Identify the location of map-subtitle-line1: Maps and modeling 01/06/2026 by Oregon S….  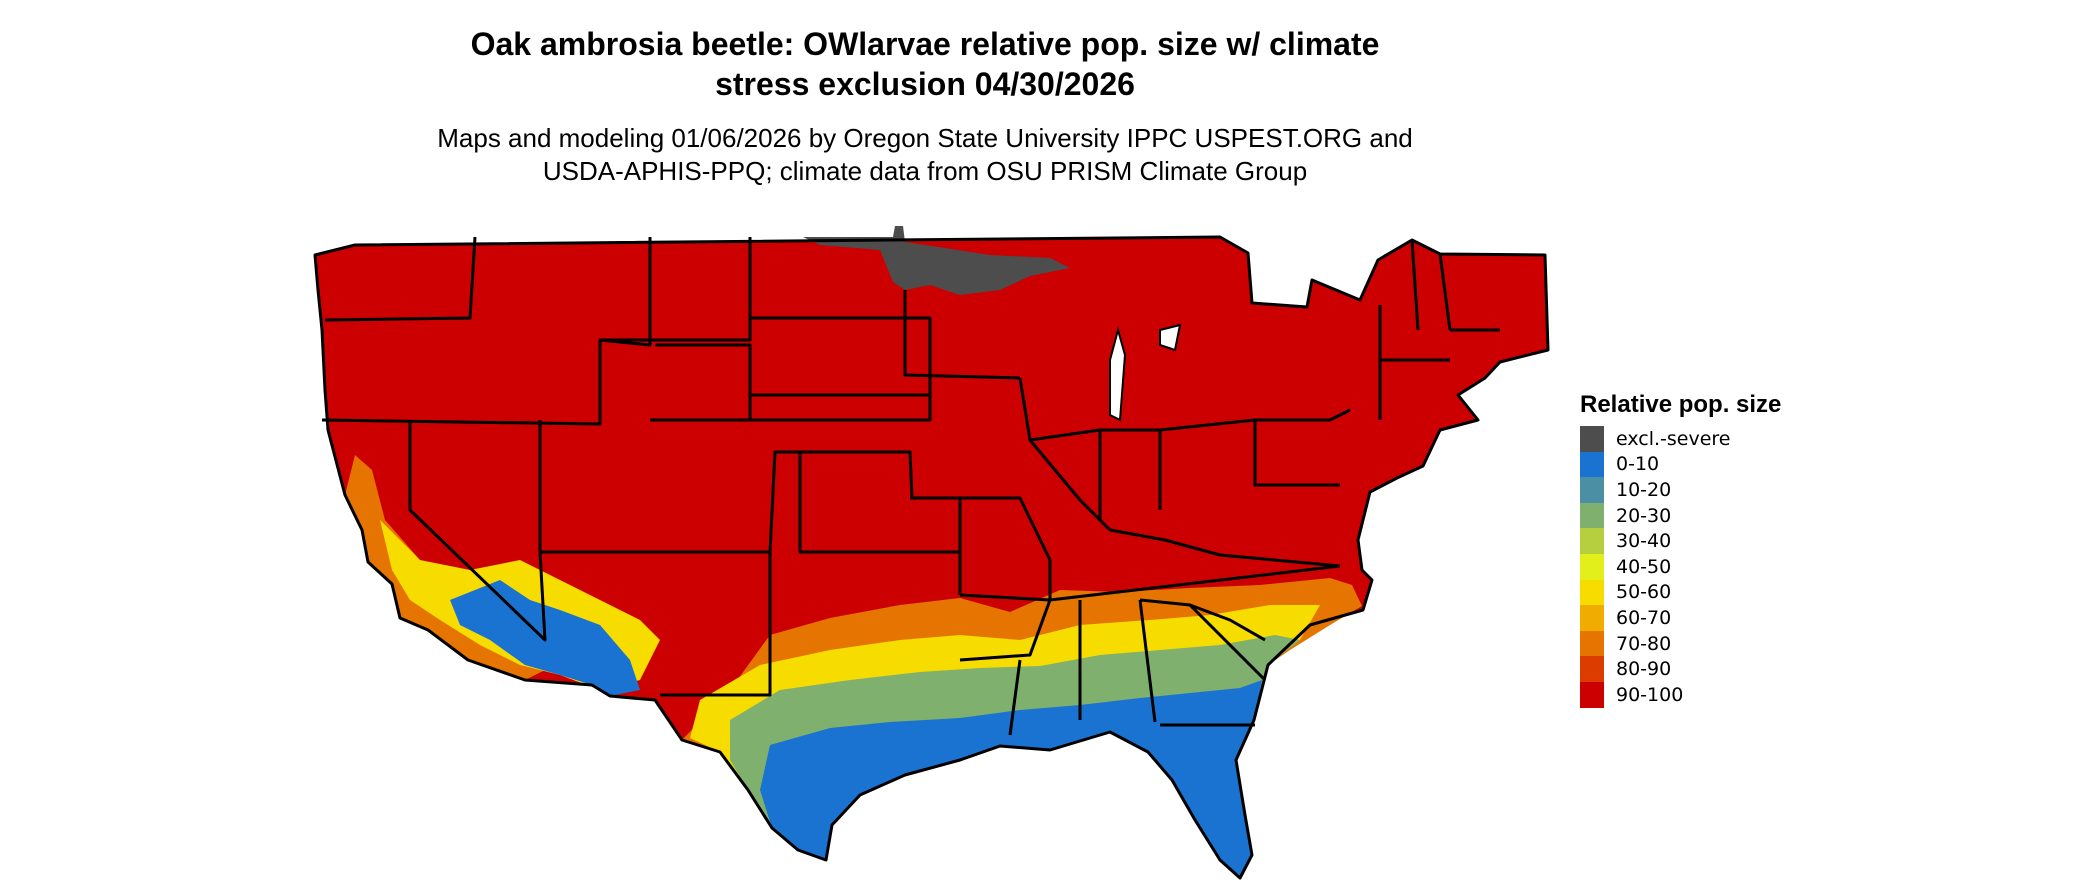
(925, 138).